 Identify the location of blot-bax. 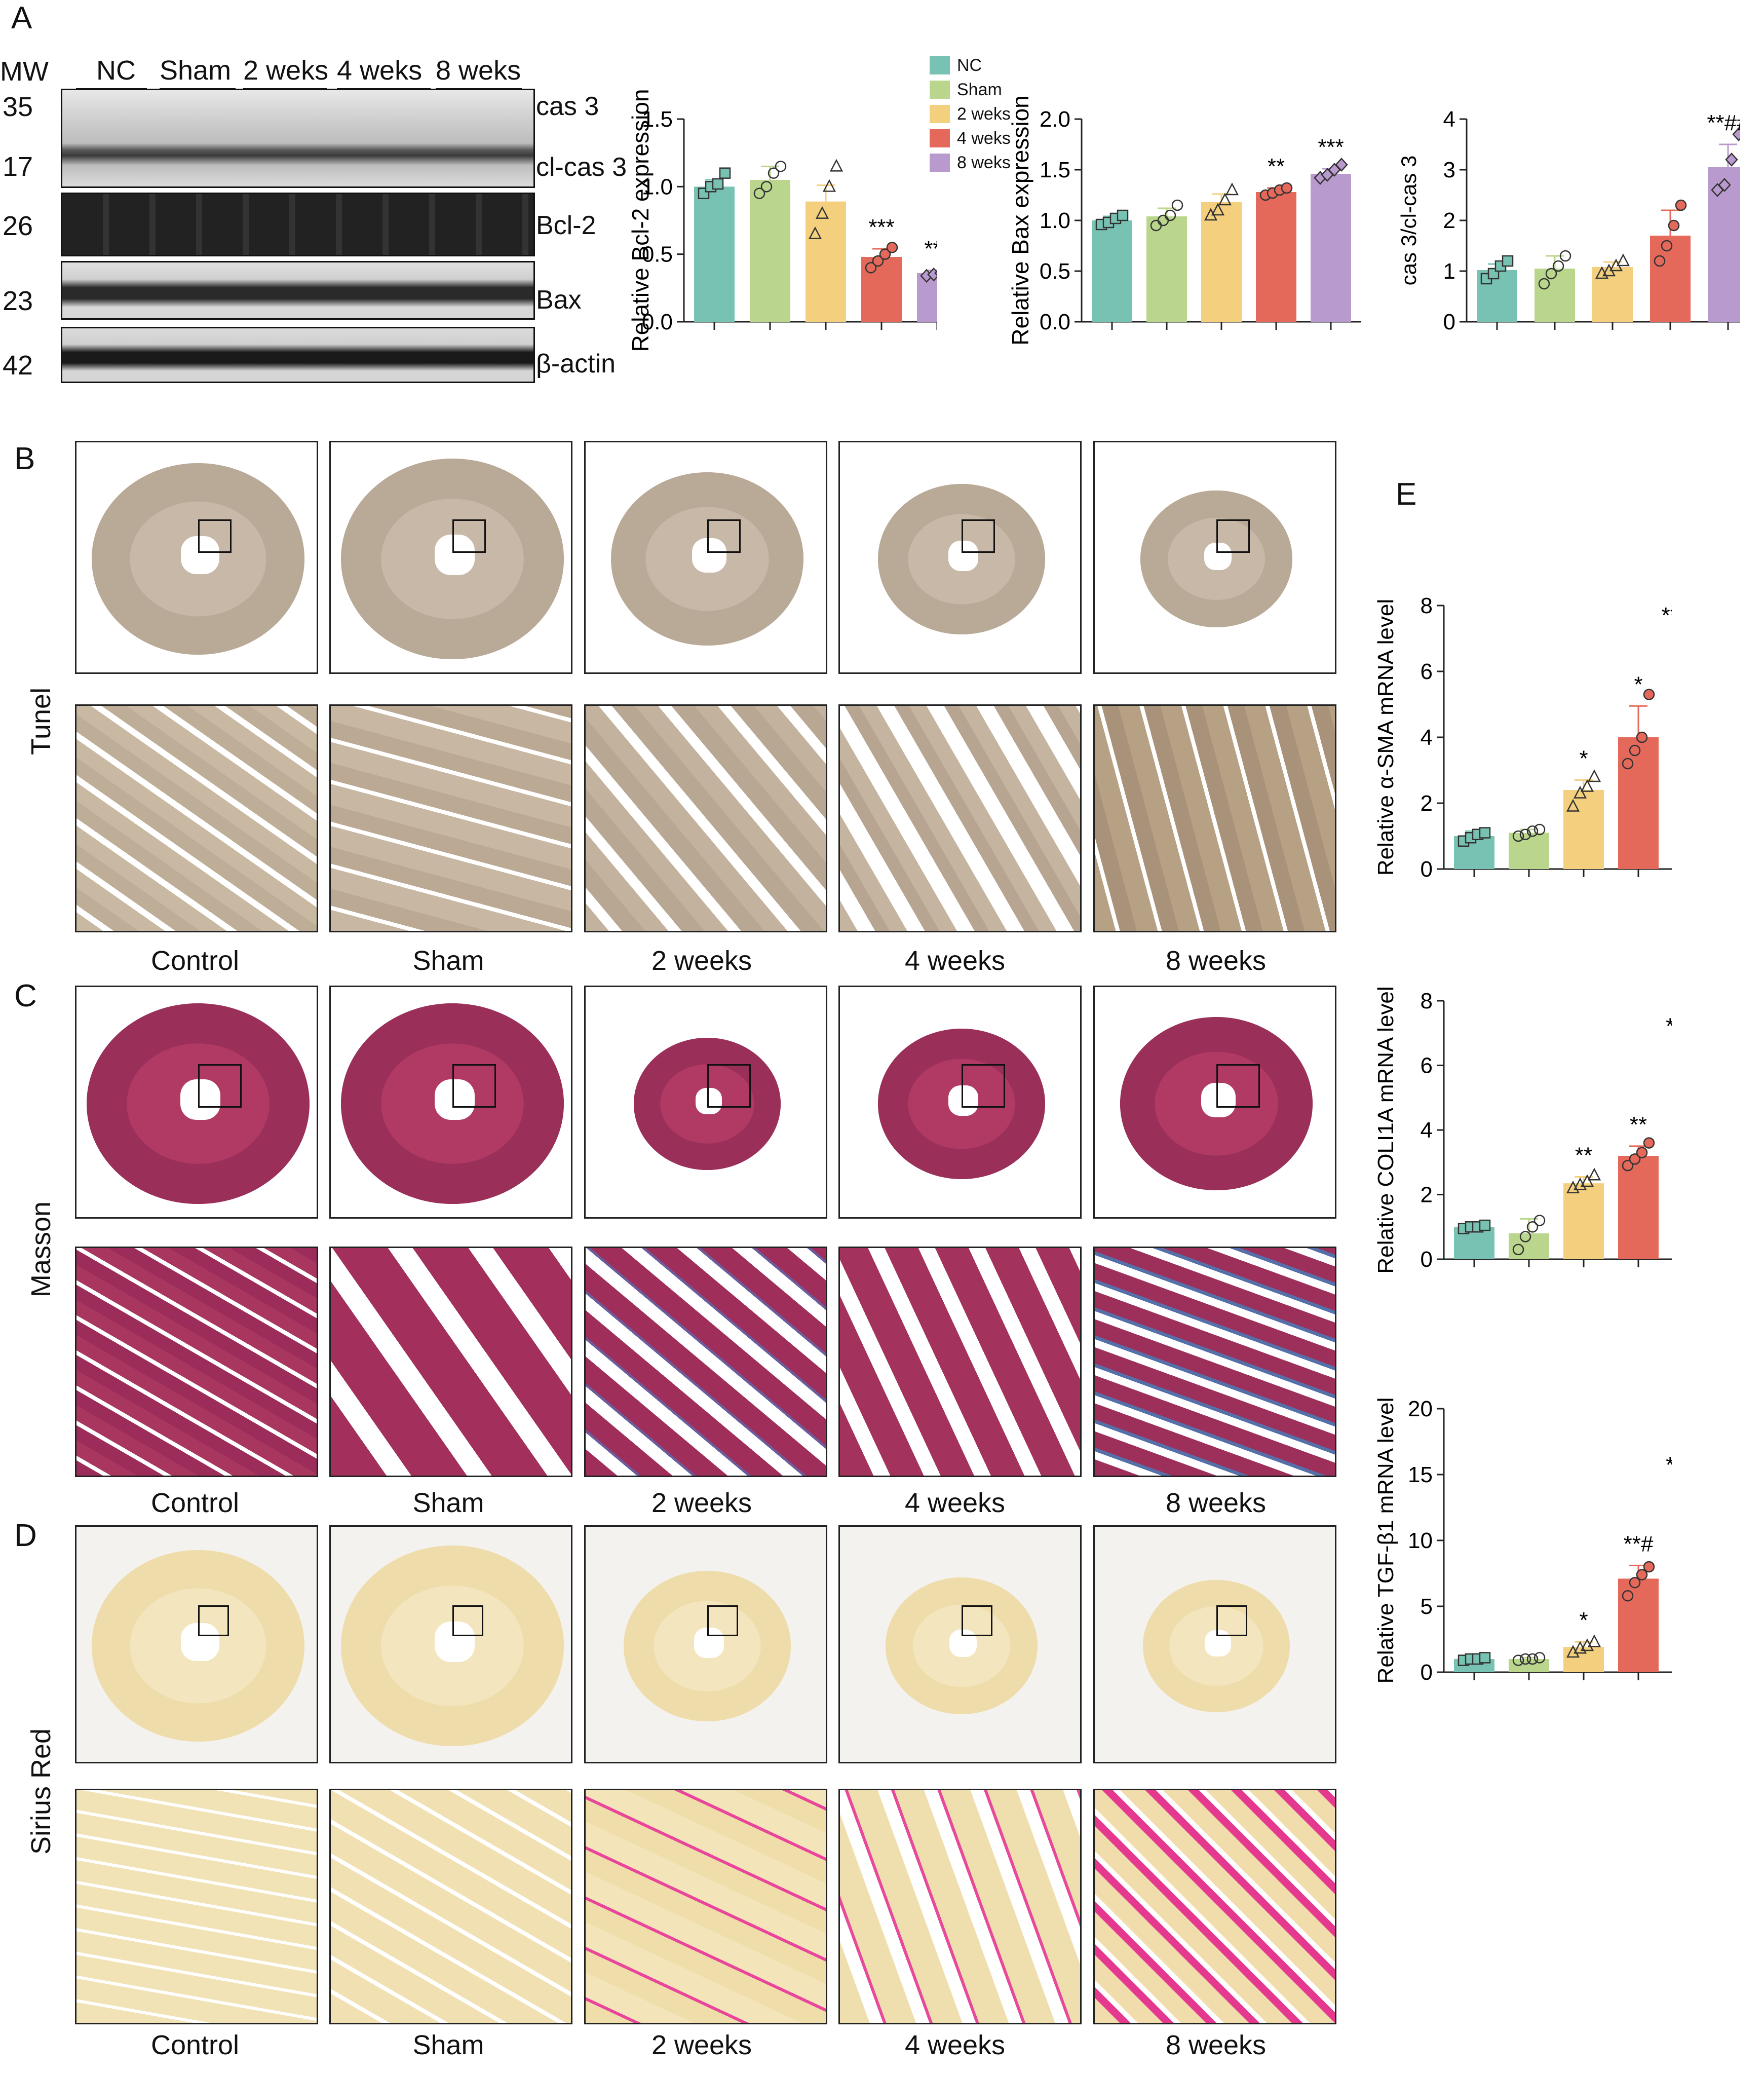
(298, 290).